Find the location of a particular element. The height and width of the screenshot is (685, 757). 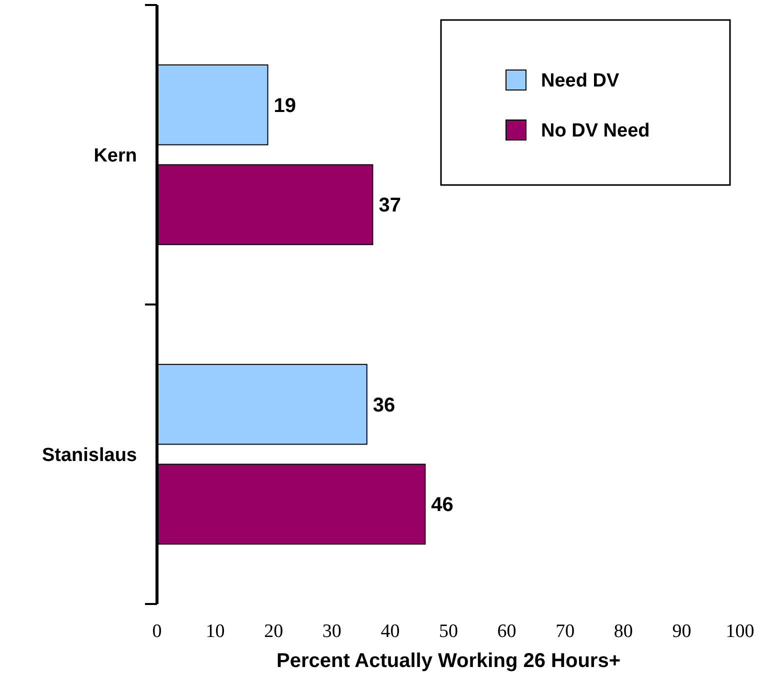

legend-label: Need DV is located at coordinates (580, 81).